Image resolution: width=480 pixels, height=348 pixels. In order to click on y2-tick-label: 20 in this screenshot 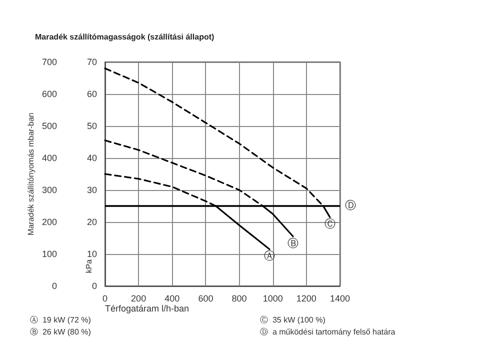, I will do `click(91, 222)`.